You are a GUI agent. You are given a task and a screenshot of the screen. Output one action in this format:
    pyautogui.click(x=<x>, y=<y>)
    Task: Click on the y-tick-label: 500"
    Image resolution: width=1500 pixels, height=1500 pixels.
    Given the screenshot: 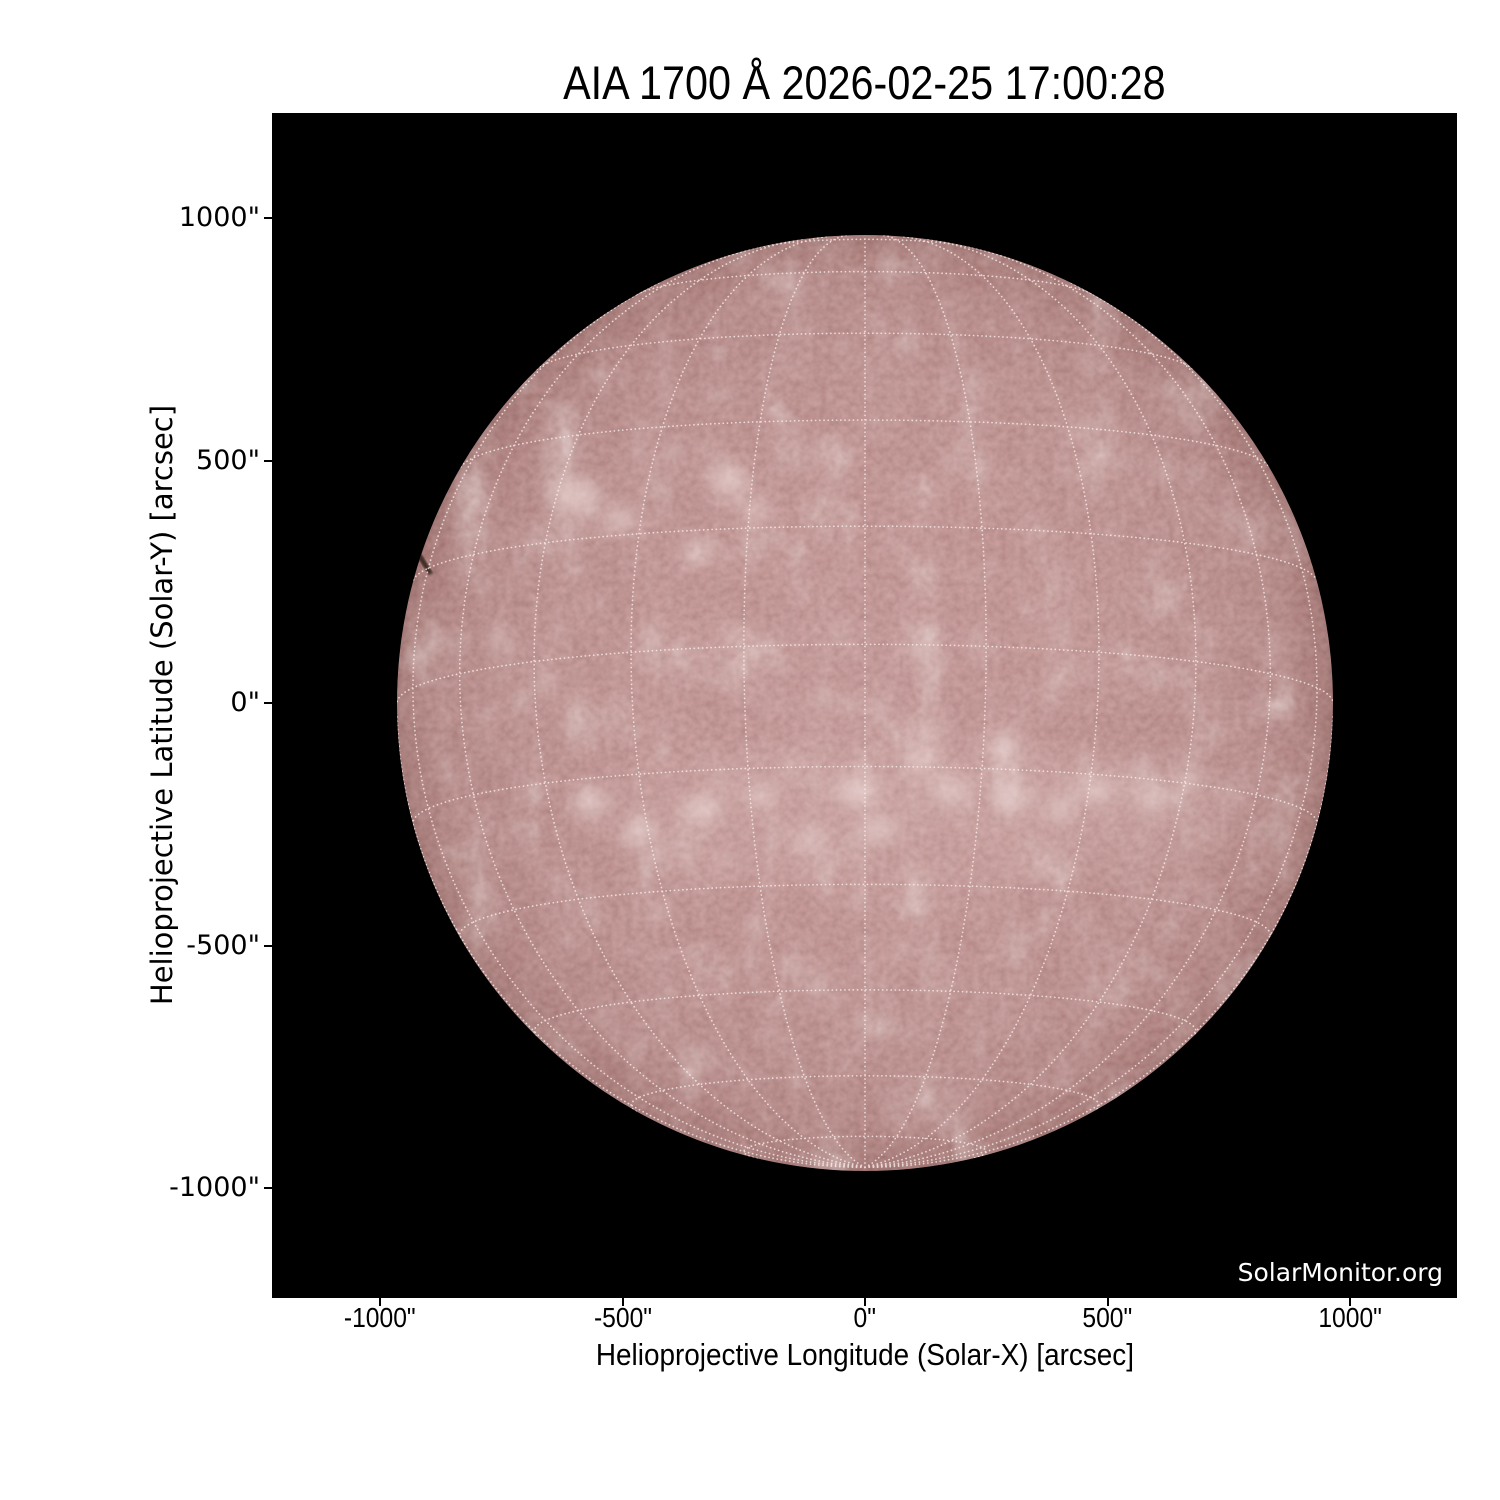 What is the action you would take?
    pyautogui.click(x=228, y=460)
    